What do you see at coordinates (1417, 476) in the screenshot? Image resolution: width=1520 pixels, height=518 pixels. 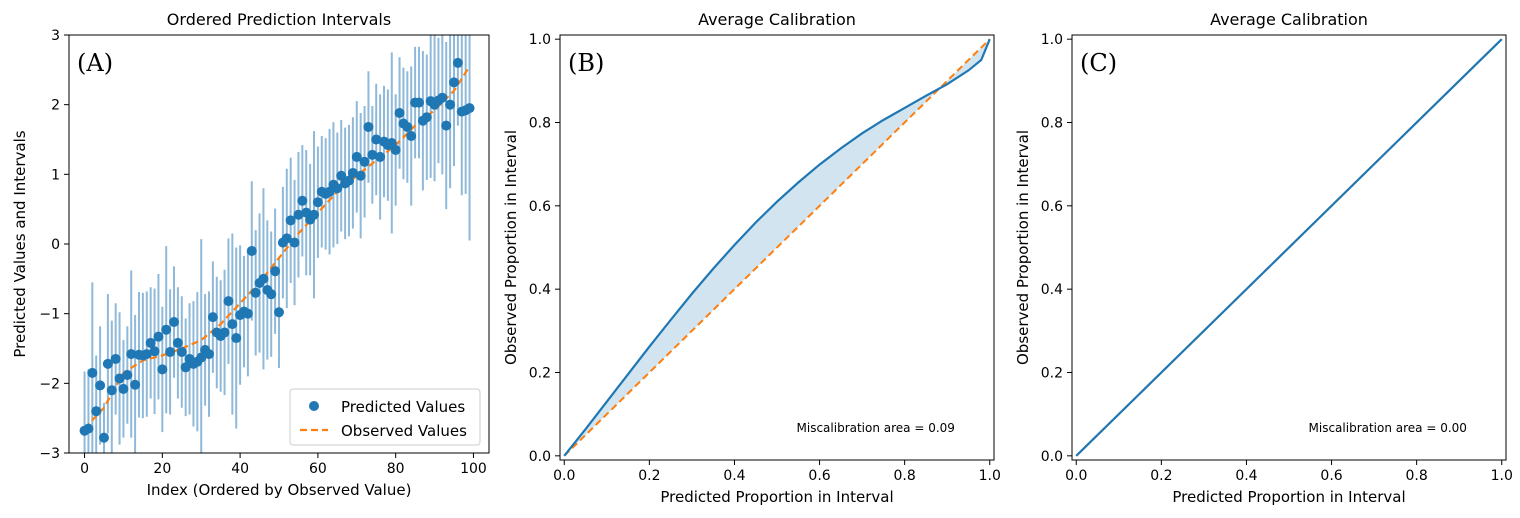 I see `x-tick-label: 0.8` at bounding box center [1417, 476].